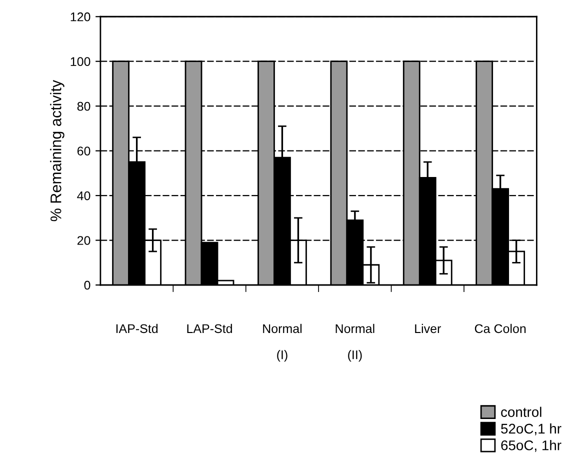 The height and width of the screenshot is (475, 574). What do you see at coordinates (80, 61) in the screenshot?
I see `y-tick-label: 100` at bounding box center [80, 61].